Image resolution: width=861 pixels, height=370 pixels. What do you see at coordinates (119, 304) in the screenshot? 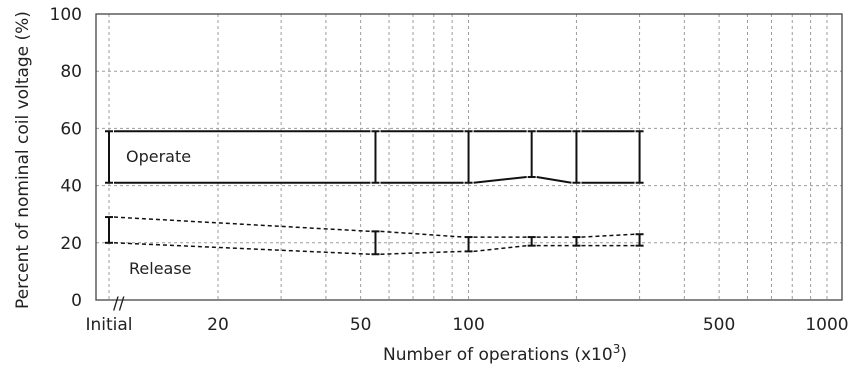
I see `axis-break-mark: //` at bounding box center [119, 304].